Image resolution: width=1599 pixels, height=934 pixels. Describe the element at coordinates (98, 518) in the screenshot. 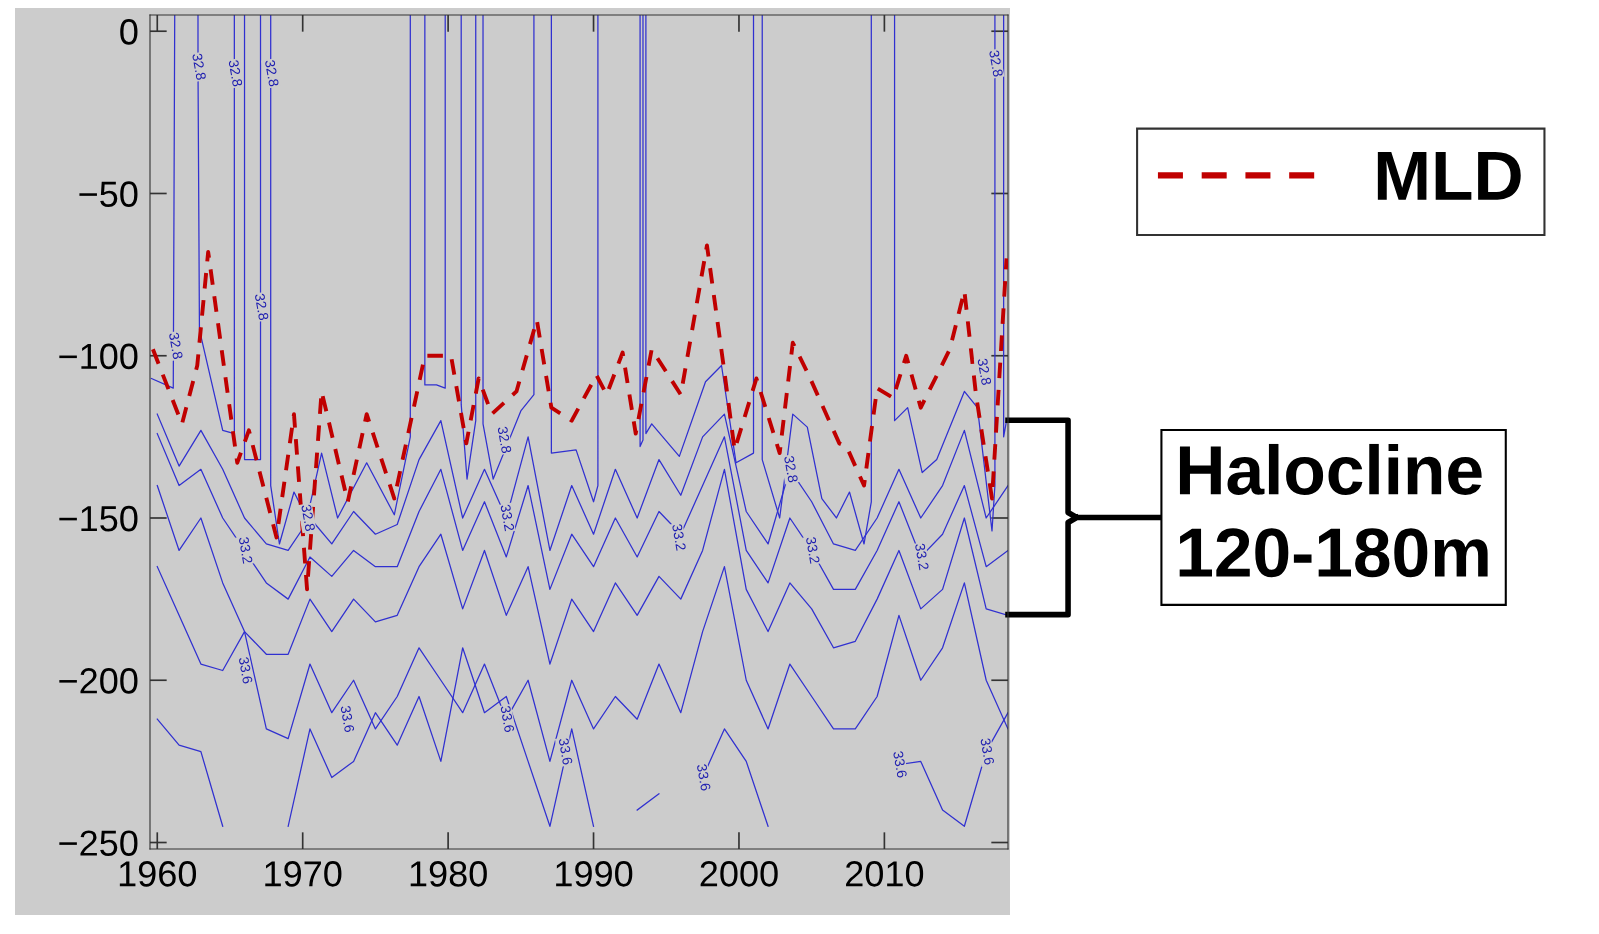

I see `y-tick-label: −150` at that location.